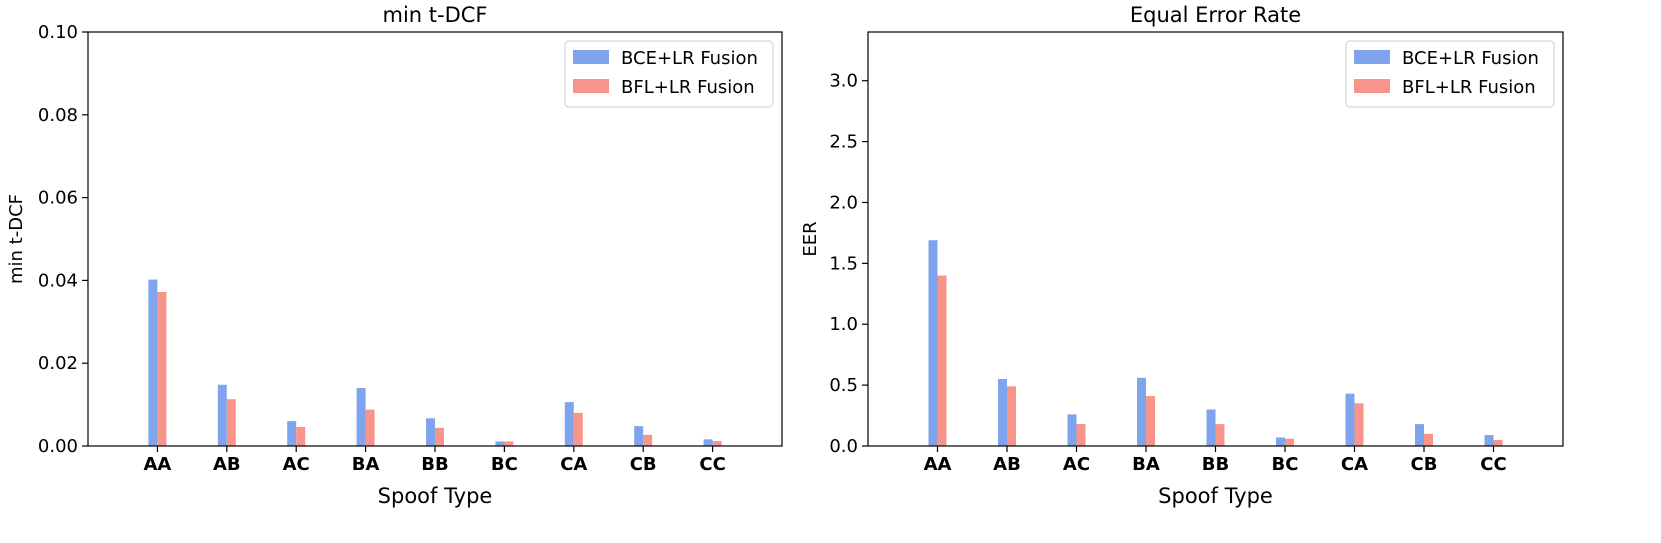  What do you see at coordinates (58, 446) in the screenshot?
I see `y-tick-label: 0.00` at bounding box center [58, 446].